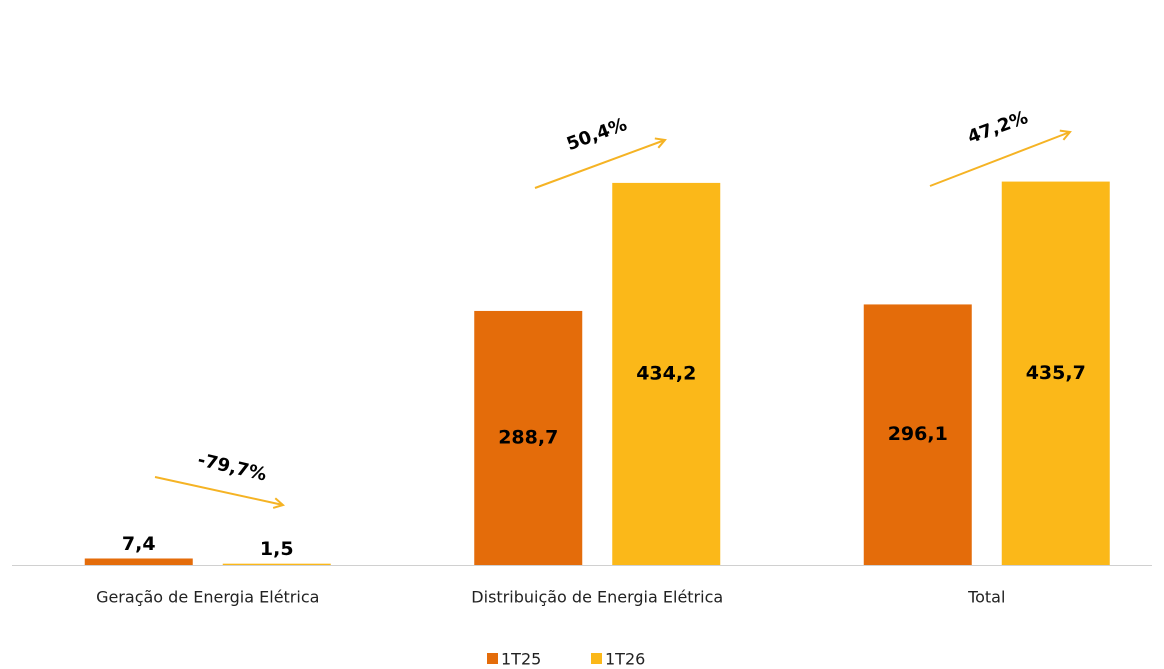  I want to click on annotation: 50,4%, so click(597, 134).